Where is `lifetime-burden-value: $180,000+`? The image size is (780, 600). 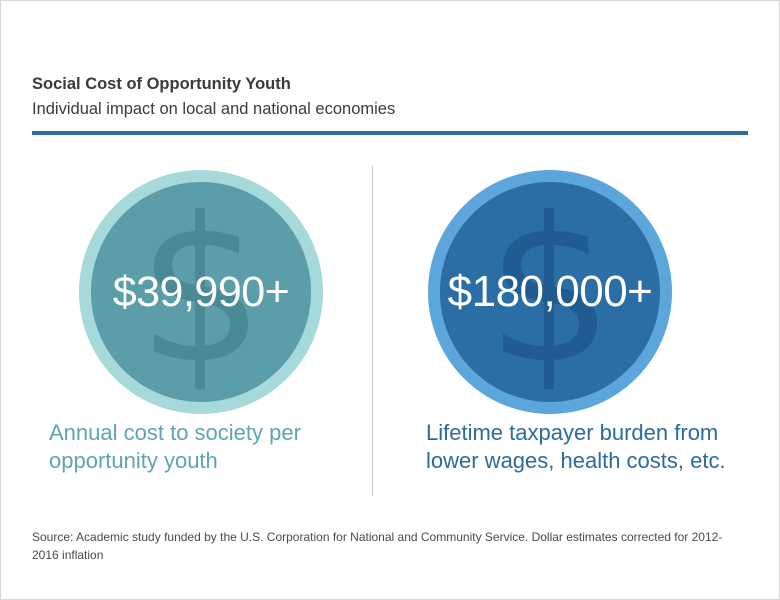
lifetime-burden-value: $180,000+ is located at coordinates (550, 291).